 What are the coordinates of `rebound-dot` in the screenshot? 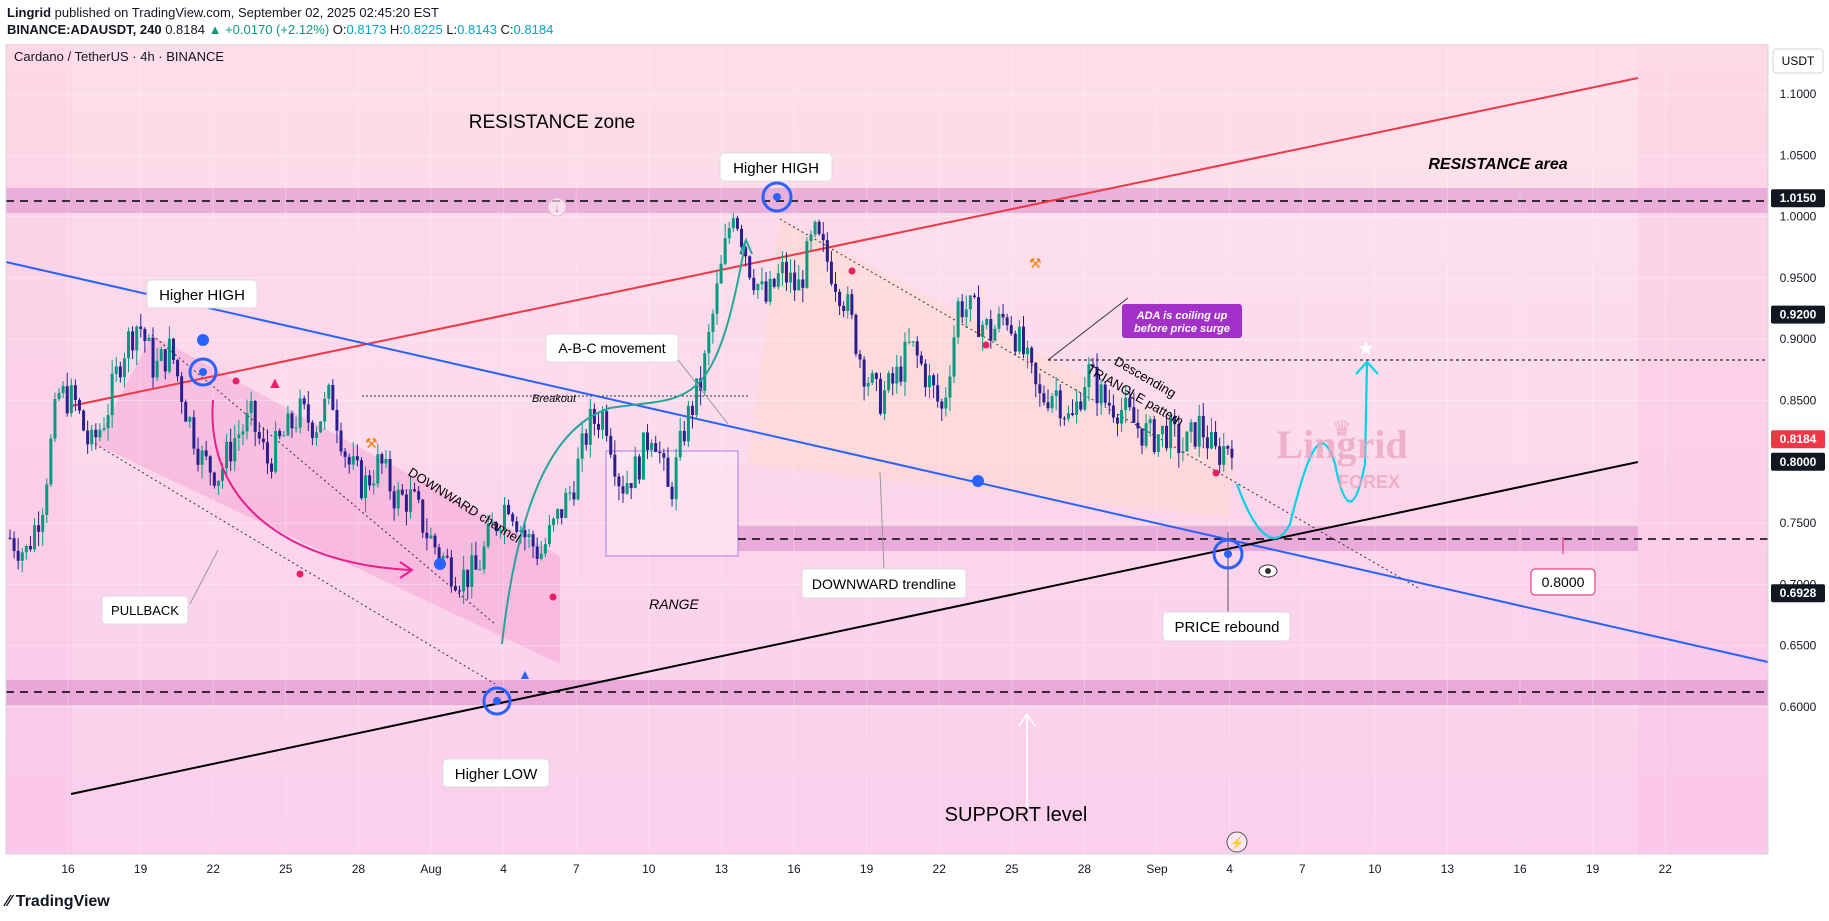 It's located at (1228, 554).